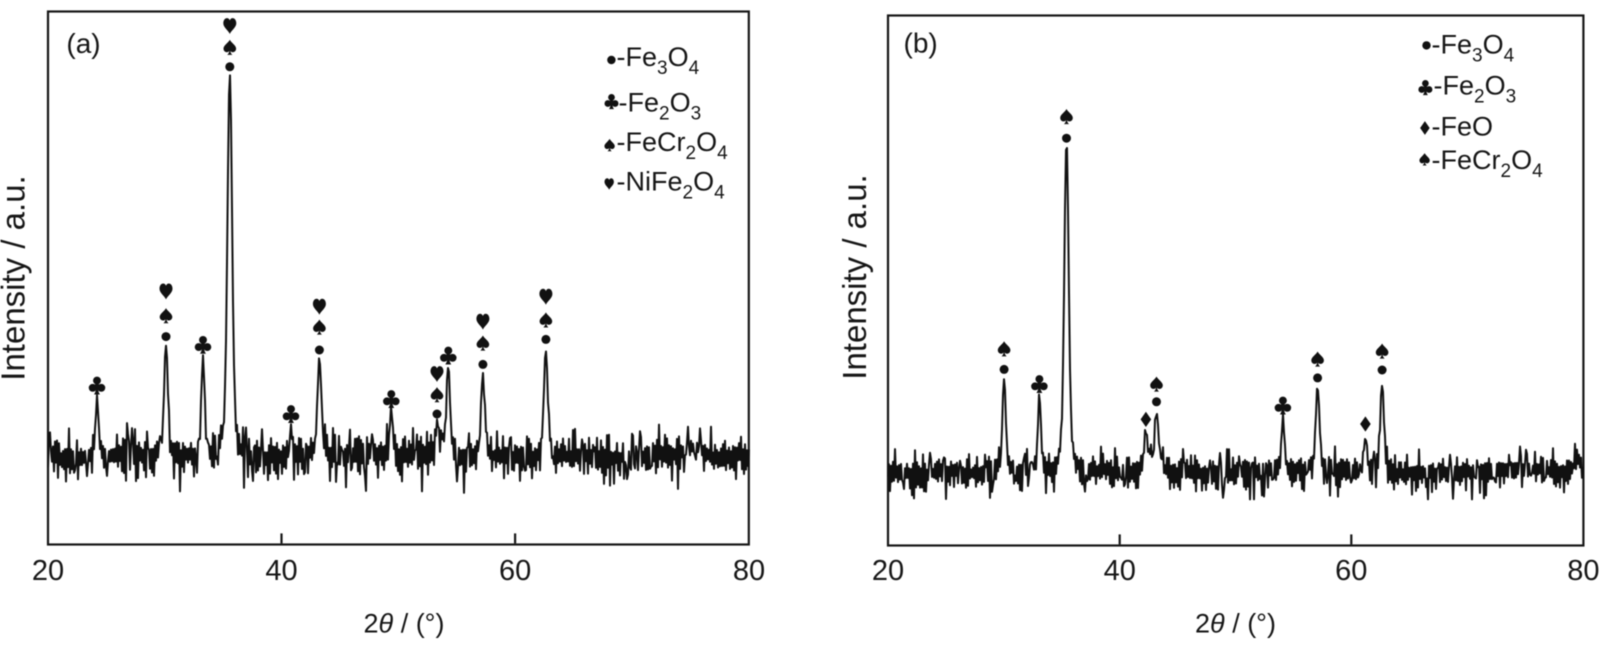 The width and height of the screenshot is (1605, 646). I want to click on svg-text: (a), so click(83, 43).